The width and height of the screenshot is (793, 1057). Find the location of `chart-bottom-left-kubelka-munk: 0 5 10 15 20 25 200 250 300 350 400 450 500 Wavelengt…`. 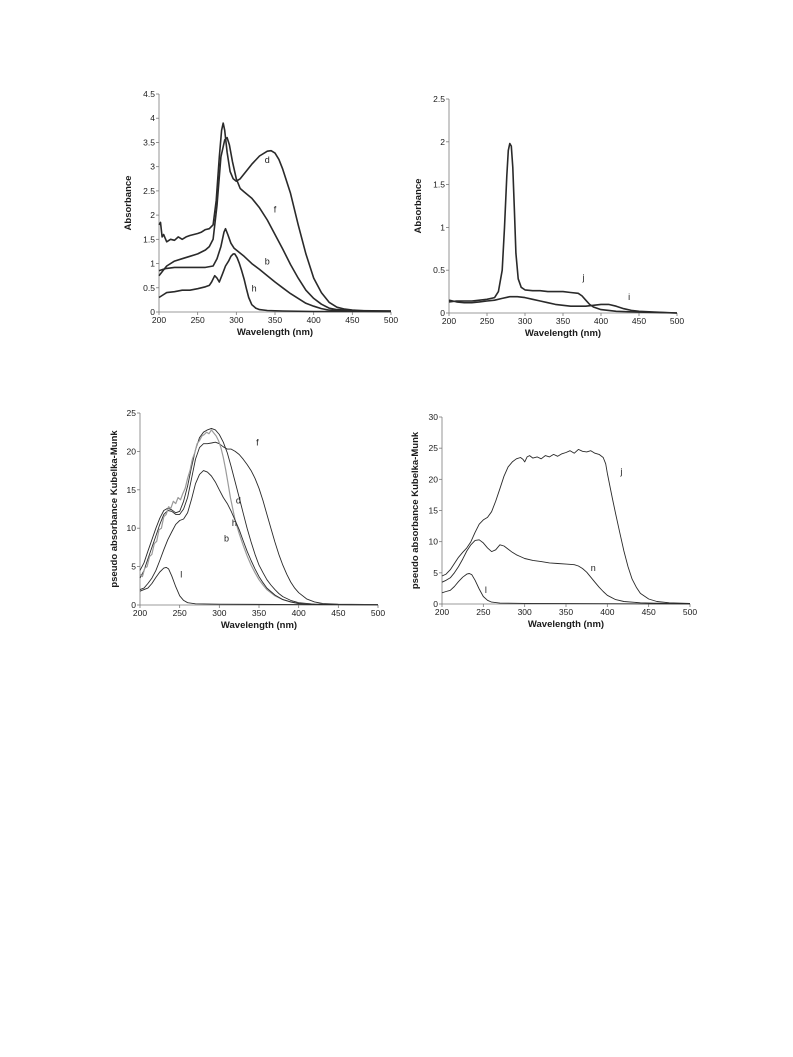

chart-bottom-left-kubelka-munk: 0 5 10 15 20 25 200 250 300 350 400 450 500 Wavelengt… is located at coordinates (247, 519).